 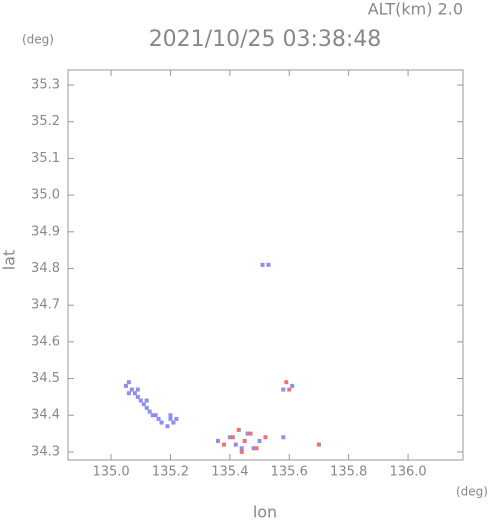 I want to click on y-tick-label: 34.8, so click(x=45, y=268).